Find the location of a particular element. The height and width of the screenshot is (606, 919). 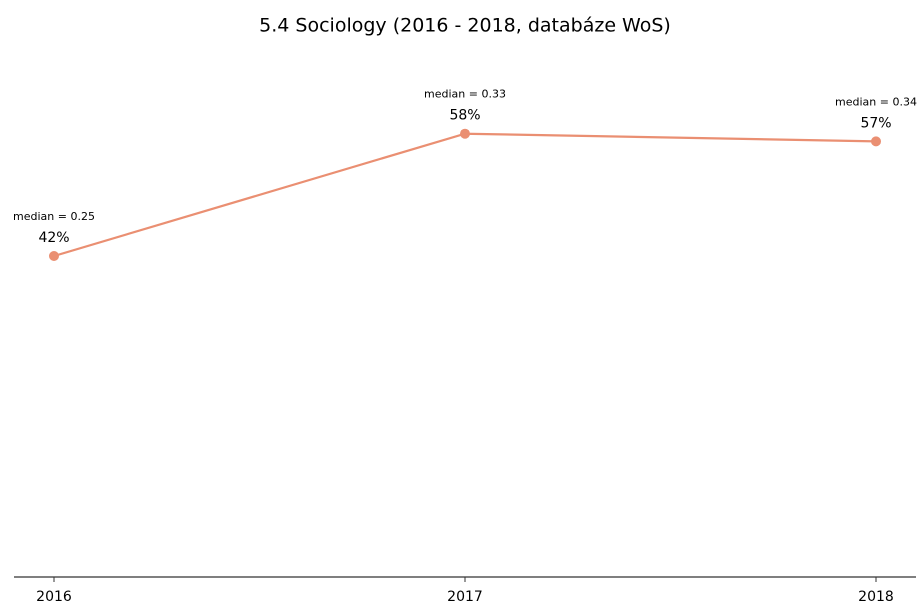

value-label: 57% is located at coordinates (875, 123).